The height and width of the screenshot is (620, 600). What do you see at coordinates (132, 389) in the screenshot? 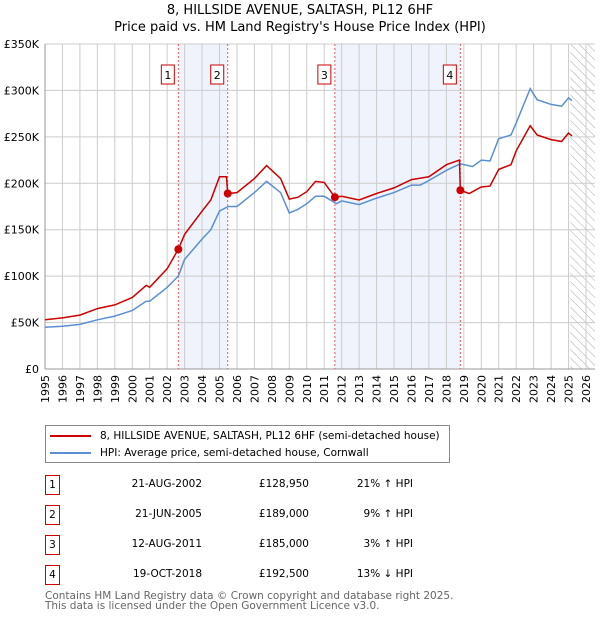
I see `x-tick-label: 2000` at bounding box center [132, 389].